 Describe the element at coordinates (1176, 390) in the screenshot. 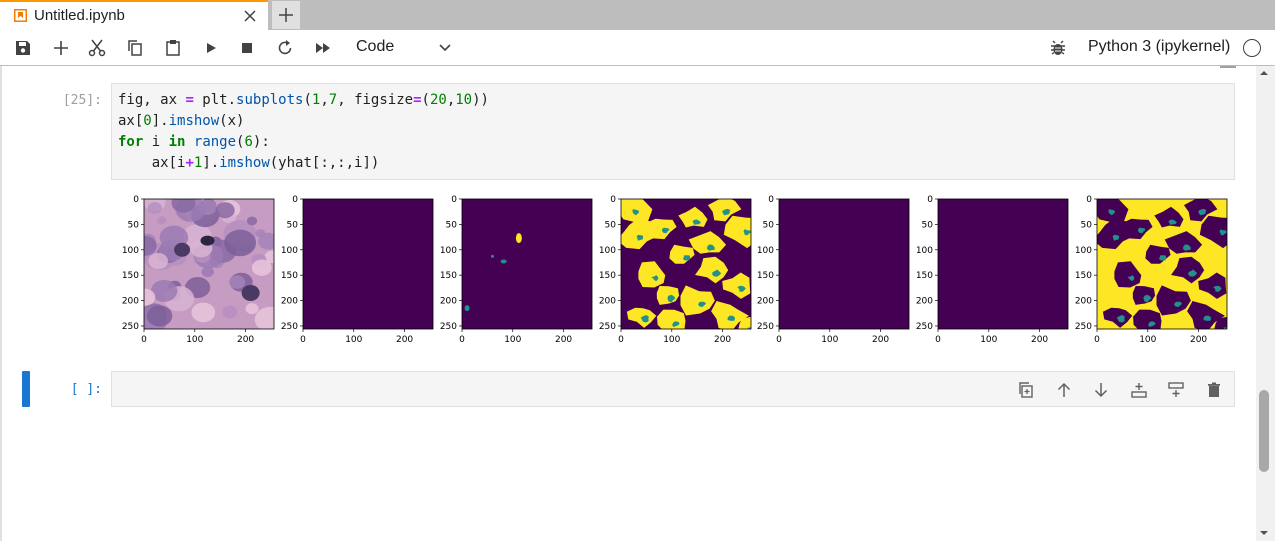

I see `insert-below-button` at that location.